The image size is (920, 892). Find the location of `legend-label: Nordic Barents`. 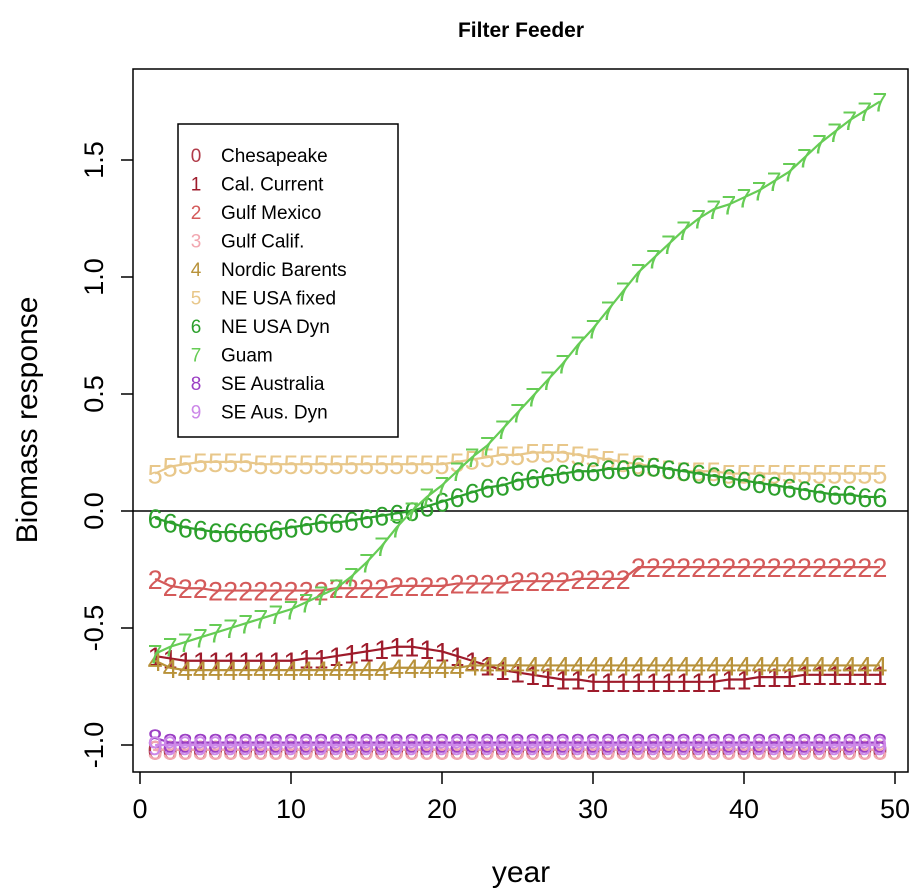

legend-label: Nordic Barents is located at coordinates (284, 270).